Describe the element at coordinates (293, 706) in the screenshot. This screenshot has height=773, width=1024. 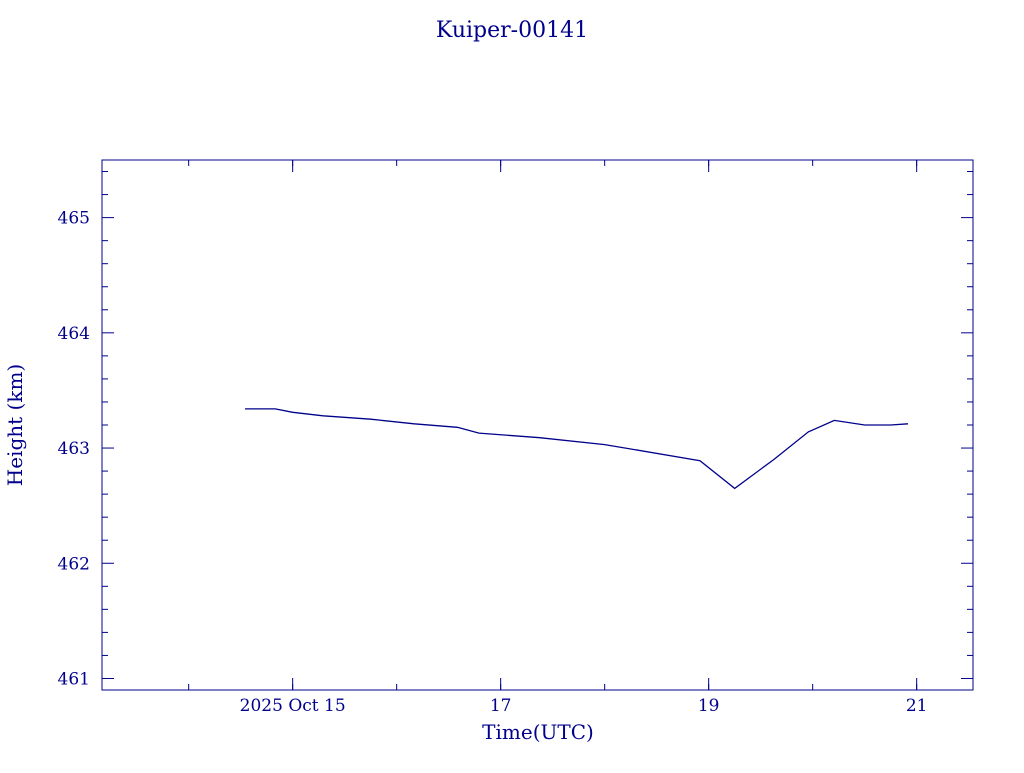
I see `x-tick-label: 2025 Oct 15` at that location.